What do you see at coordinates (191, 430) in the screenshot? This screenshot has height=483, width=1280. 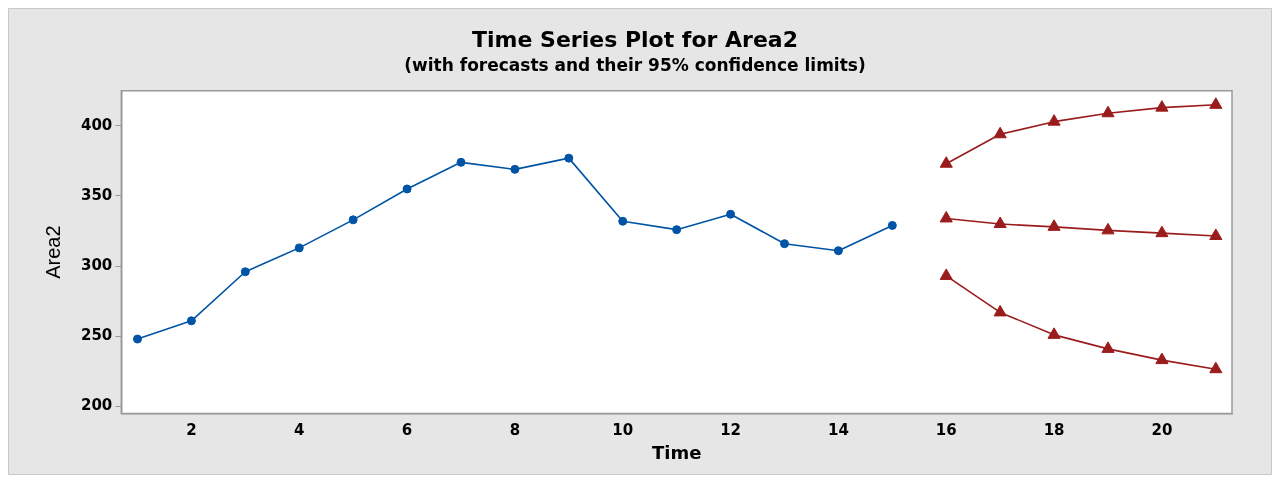 I see `x-tick-label: 2` at bounding box center [191, 430].